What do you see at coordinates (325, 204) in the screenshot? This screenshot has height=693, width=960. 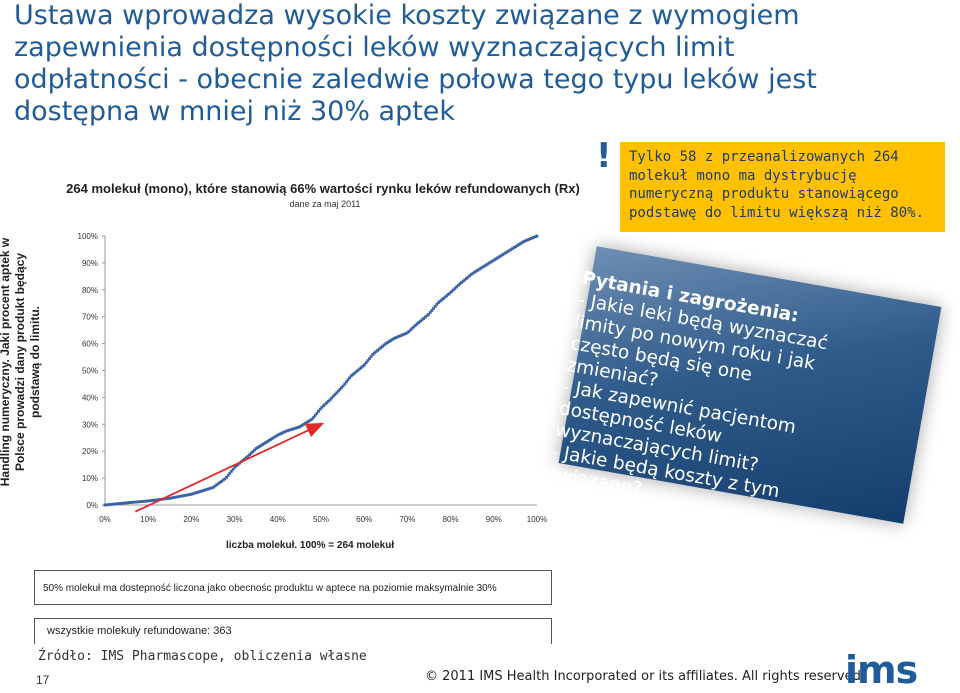 I see `chart-subtitle: dane za maj 2011` at bounding box center [325, 204].